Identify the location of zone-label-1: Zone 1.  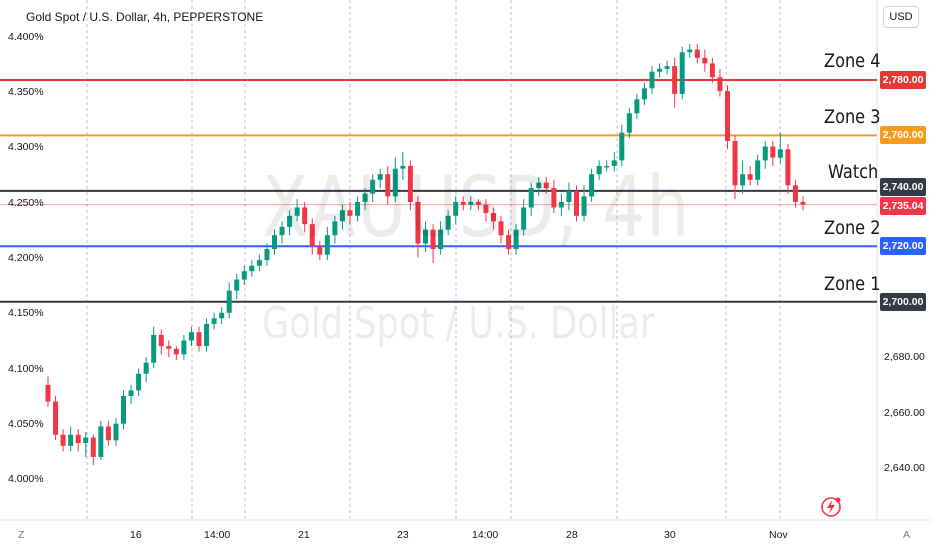
(852, 284).